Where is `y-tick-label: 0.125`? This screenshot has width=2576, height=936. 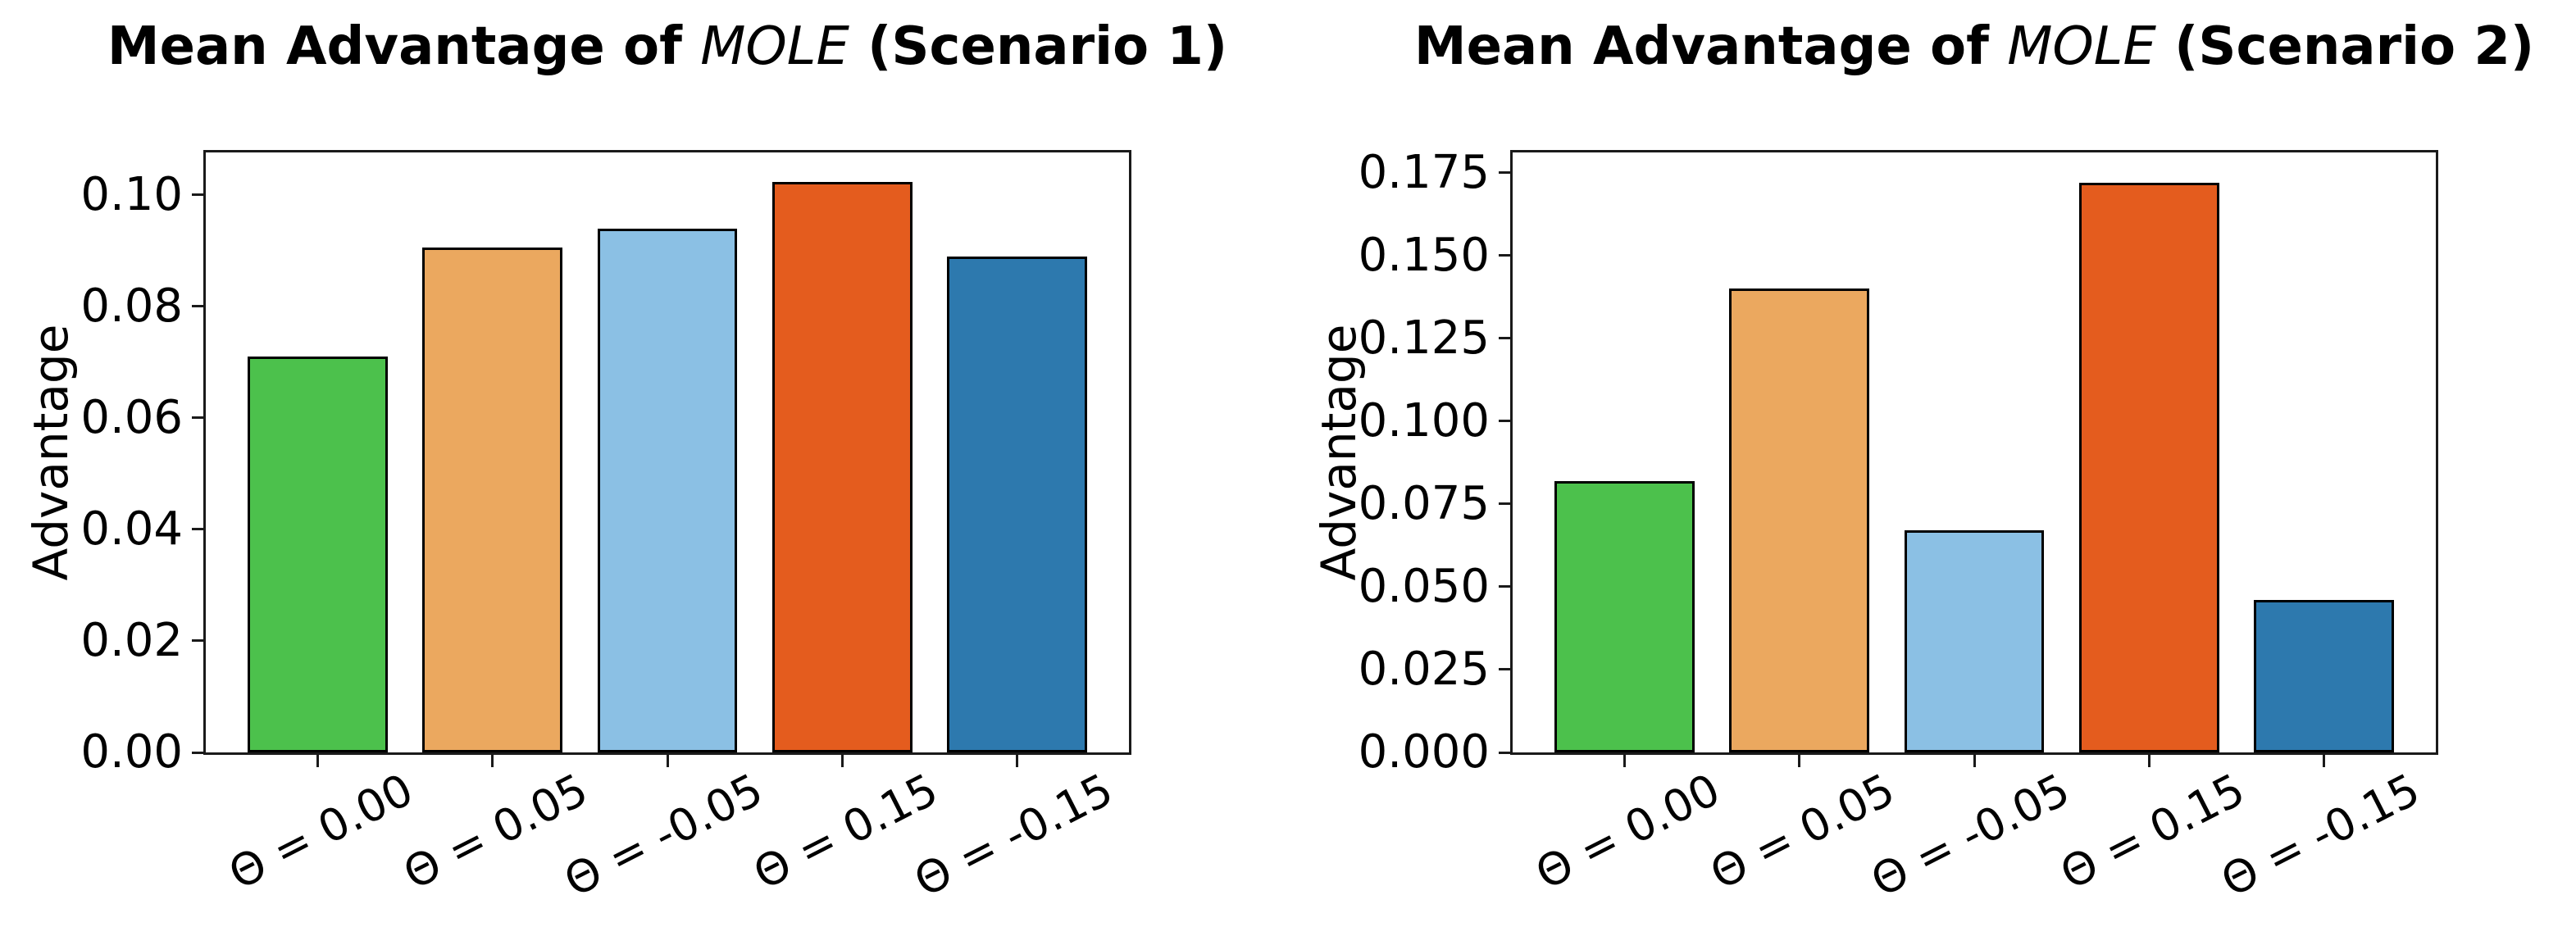 y-tick-label: 0.125 is located at coordinates (1424, 338).